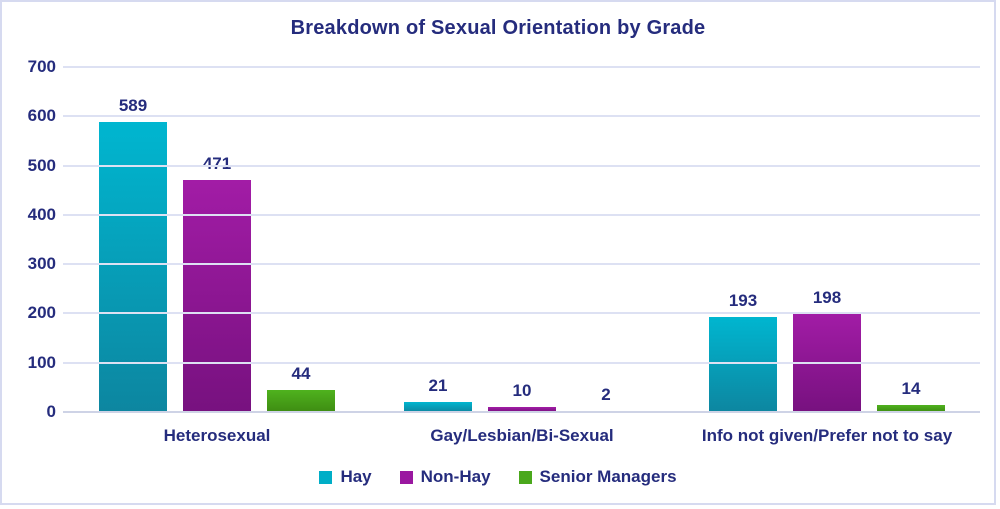 This screenshot has height=509, width=1000. Describe the element at coordinates (32, 239) in the screenshot. I see `y-axis: 0 100 200 300 400 500 600 700` at that location.